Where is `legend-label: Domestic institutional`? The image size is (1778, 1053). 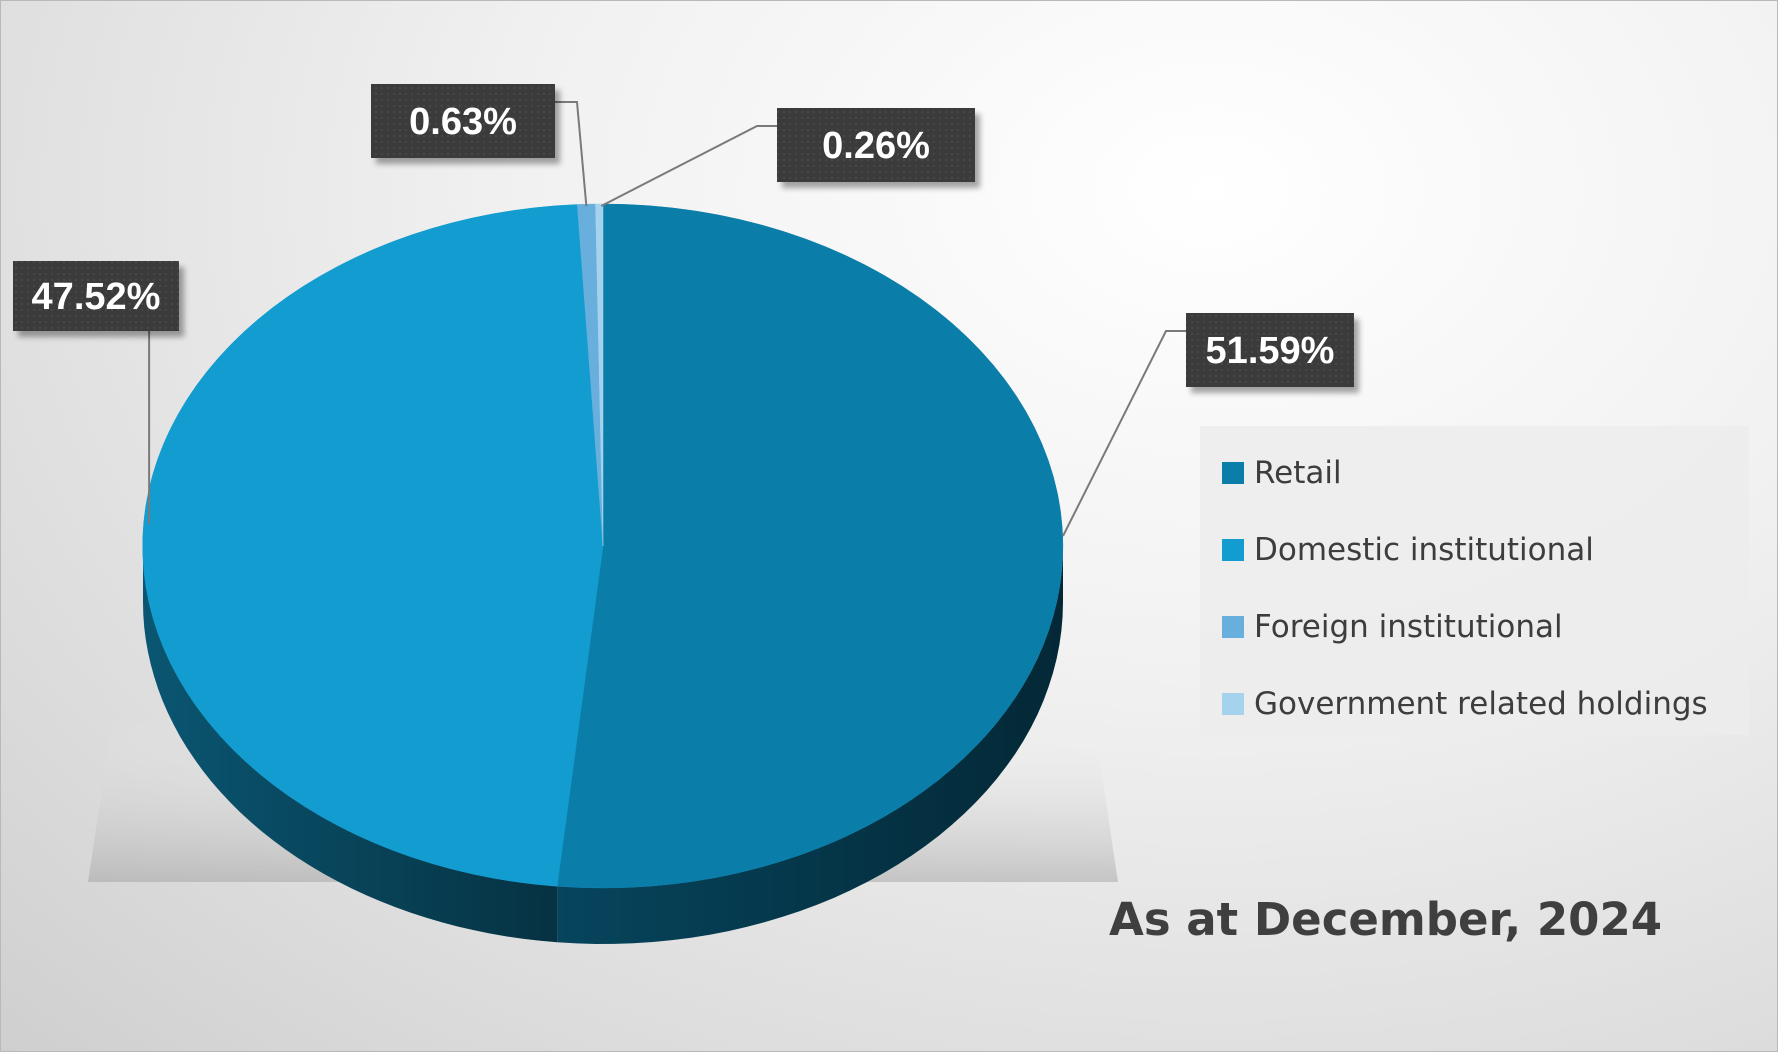 legend-label: Domestic institutional is located at coordinates (1424, 550).